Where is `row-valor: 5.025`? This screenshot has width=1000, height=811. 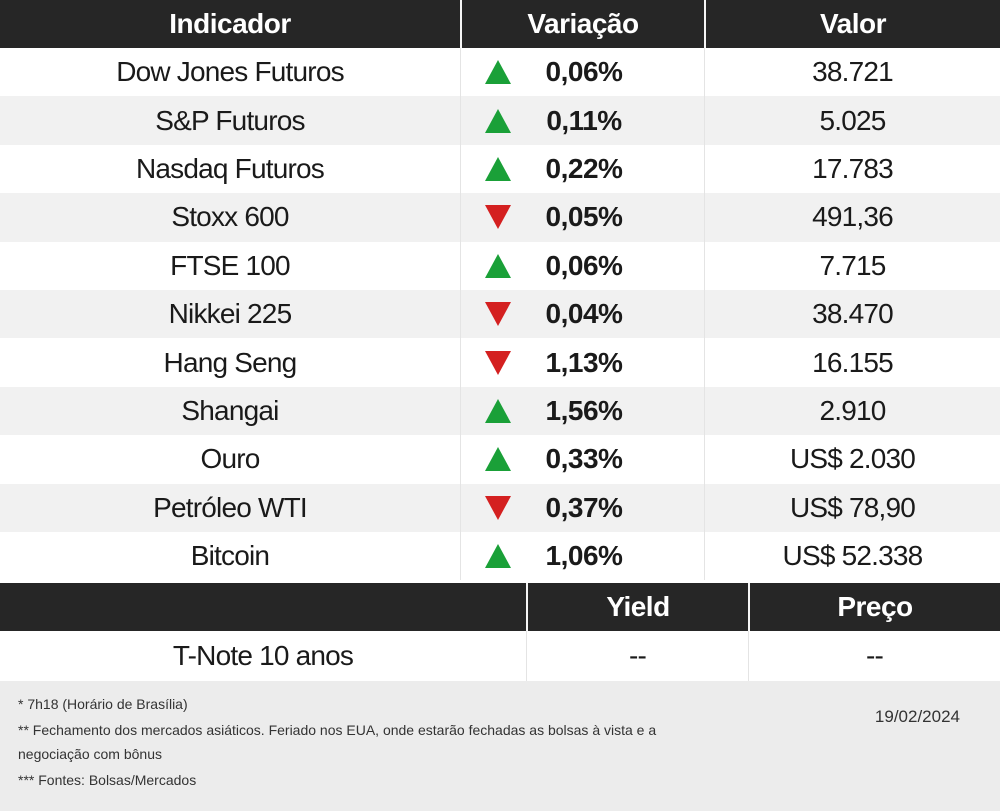
row-valor: 5.025 is located at coordinates (852, 120).